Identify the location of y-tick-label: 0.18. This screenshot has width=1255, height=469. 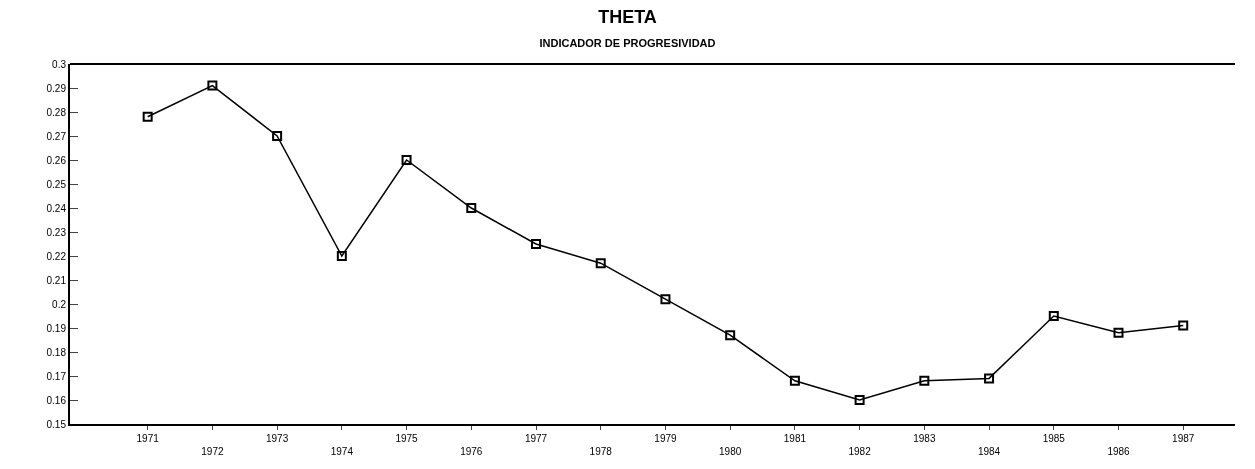
(56, 352).